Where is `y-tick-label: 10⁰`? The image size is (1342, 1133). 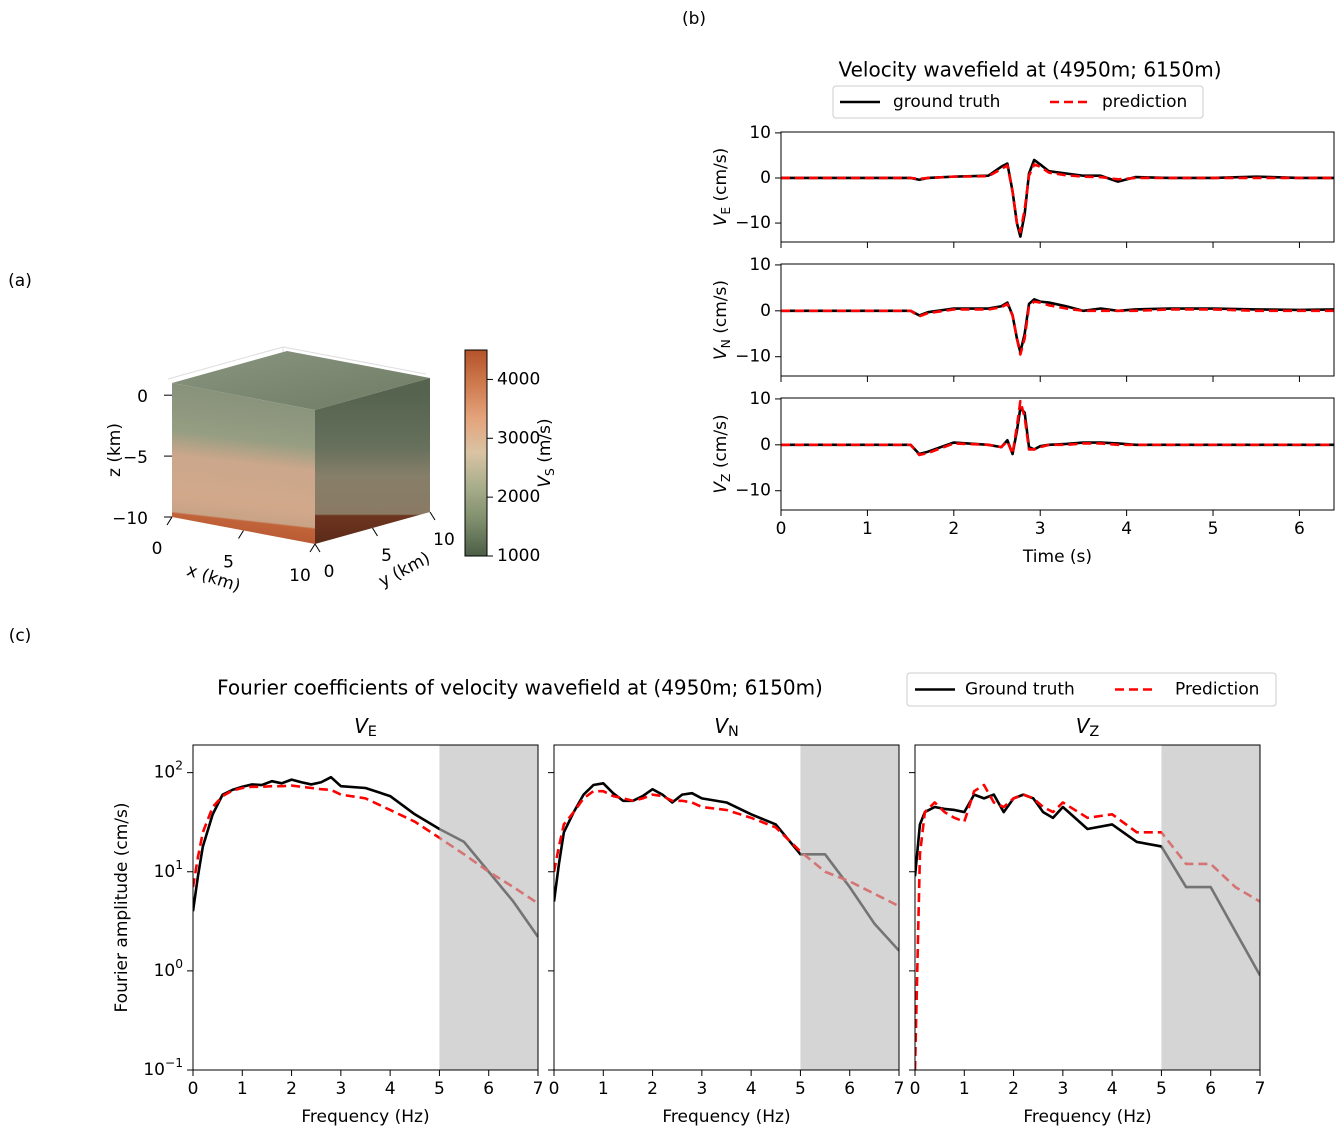 y-tick-label: 10⁰ is located at coordinates (168, 968).